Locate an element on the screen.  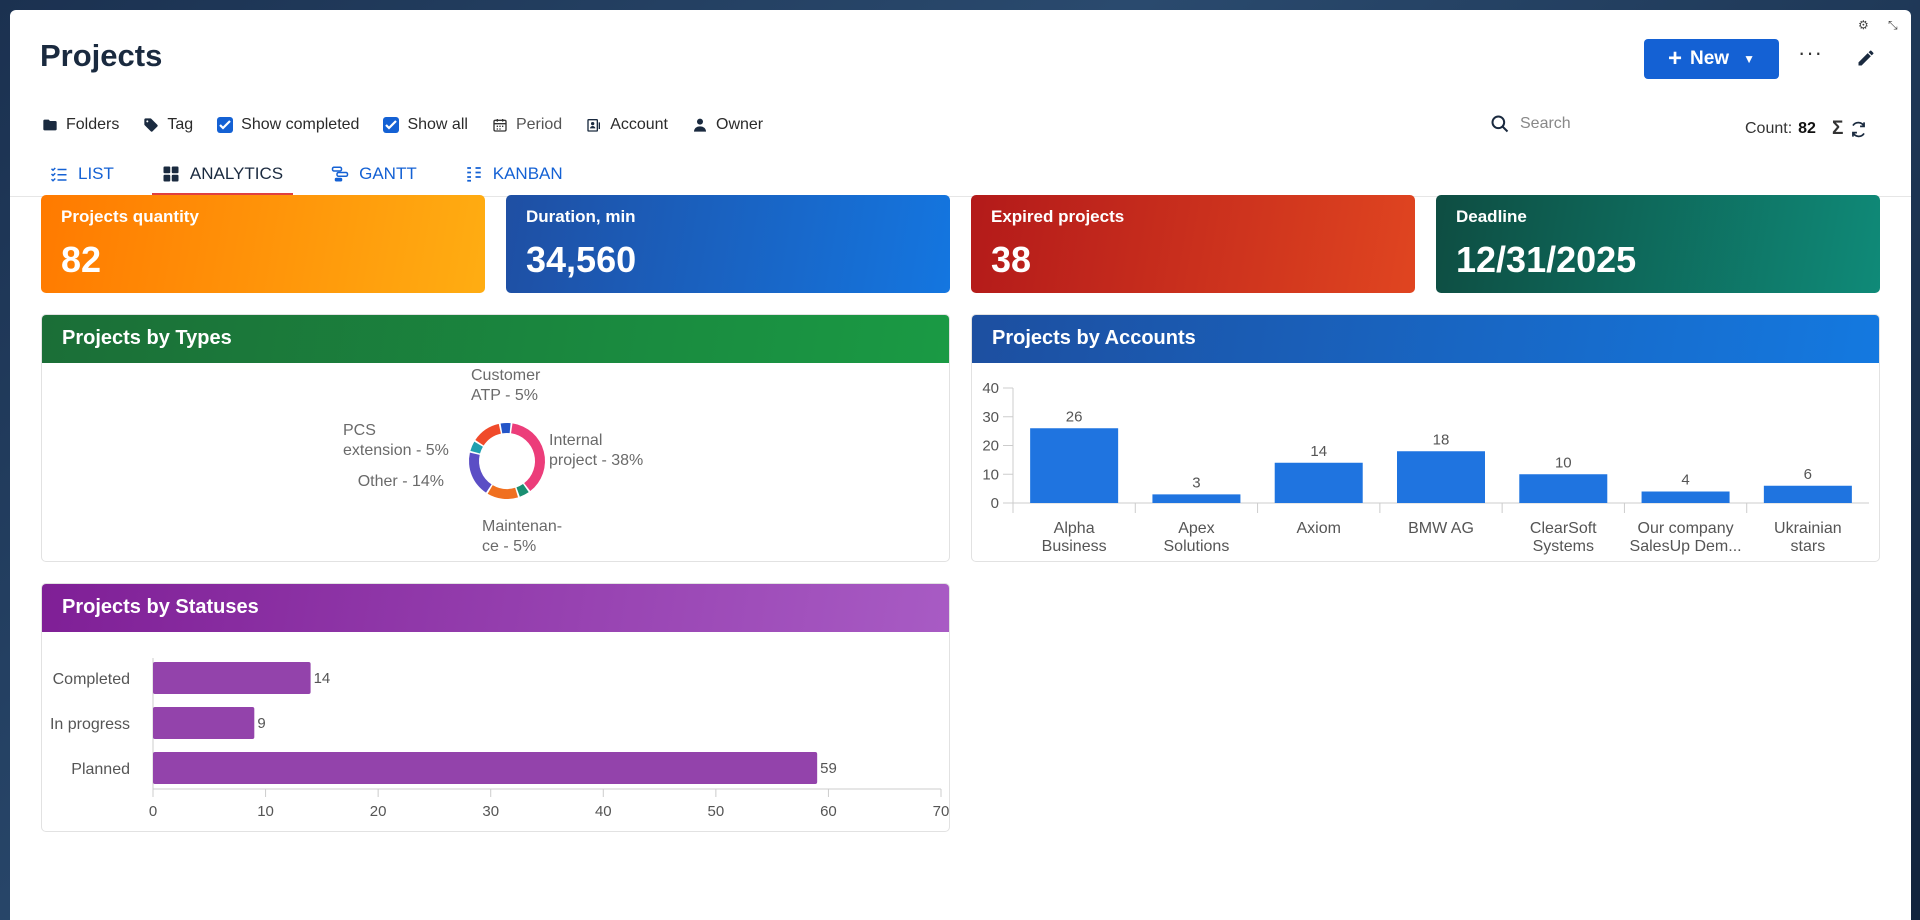
gantt-icon is located at coordinates (340, 174).